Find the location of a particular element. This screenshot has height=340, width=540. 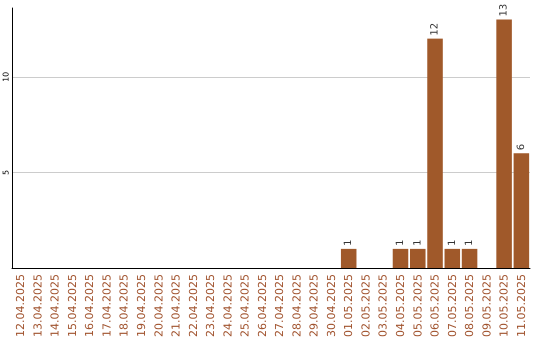

x-tick-label: 20.04.2025 is located at coordinates (159, 306).